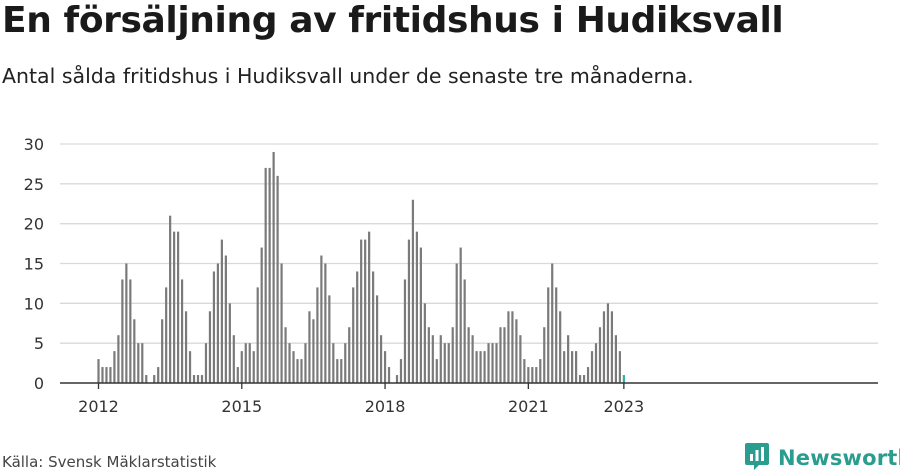 This screenshot has width=900, height=475. Describe the element at coordinates (757, 458) in the screenshot. I see `newsworthy-logo-icon` at that location.